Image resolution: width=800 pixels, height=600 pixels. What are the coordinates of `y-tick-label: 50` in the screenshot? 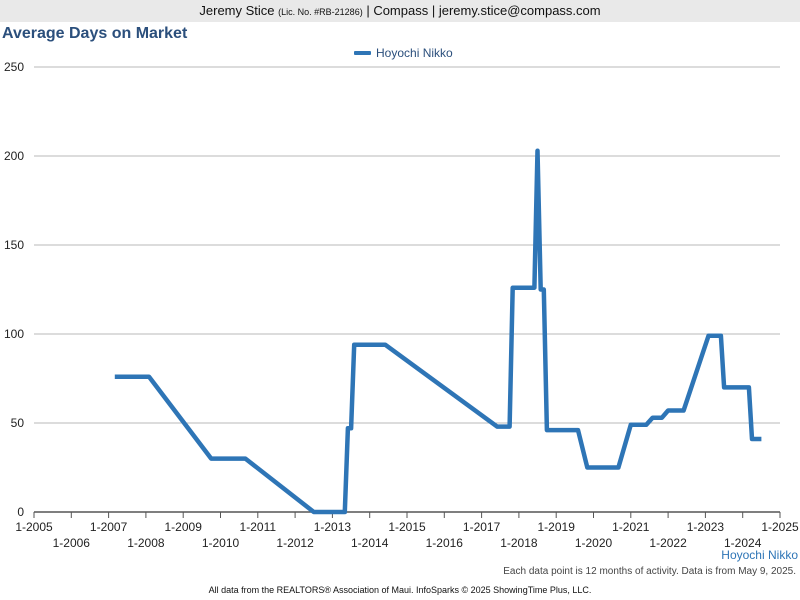 It's located at (18, 423).